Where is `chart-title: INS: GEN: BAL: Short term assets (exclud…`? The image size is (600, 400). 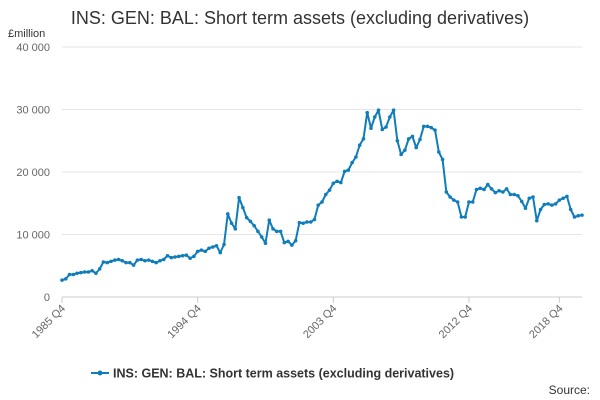
chart-title: INS: GEN: BAL: Short term assets (exclud… is located at coordinates (300, 18).